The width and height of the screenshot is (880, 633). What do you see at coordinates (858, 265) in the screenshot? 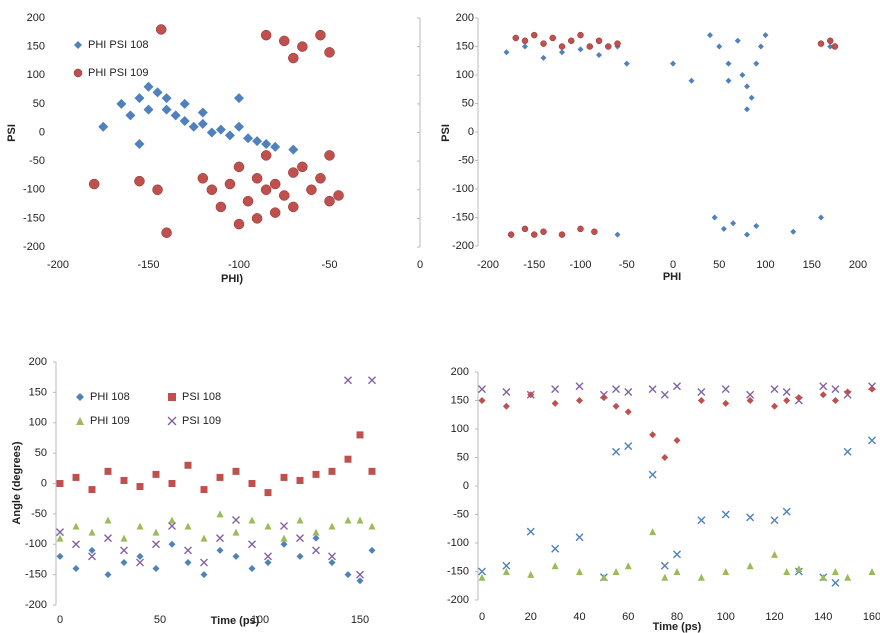
I see `x-tick-label: 200` at bounding box center [858, 265].